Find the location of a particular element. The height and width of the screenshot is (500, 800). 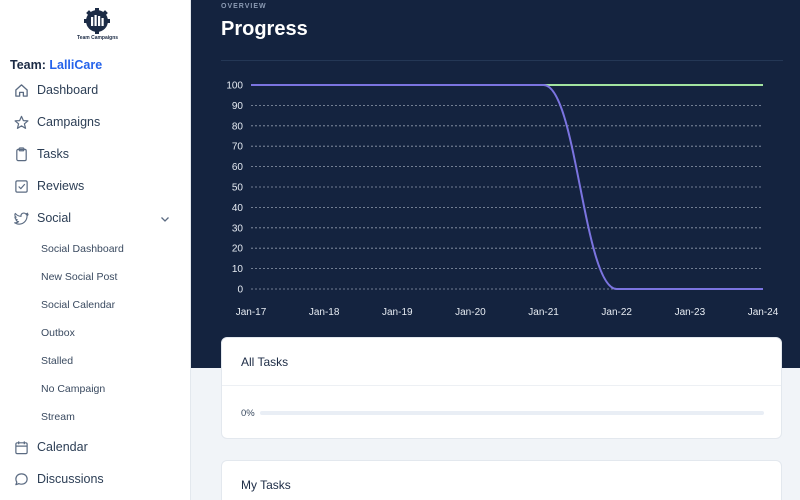

y-tick-label: 80 is located at coordinates (238, 126).